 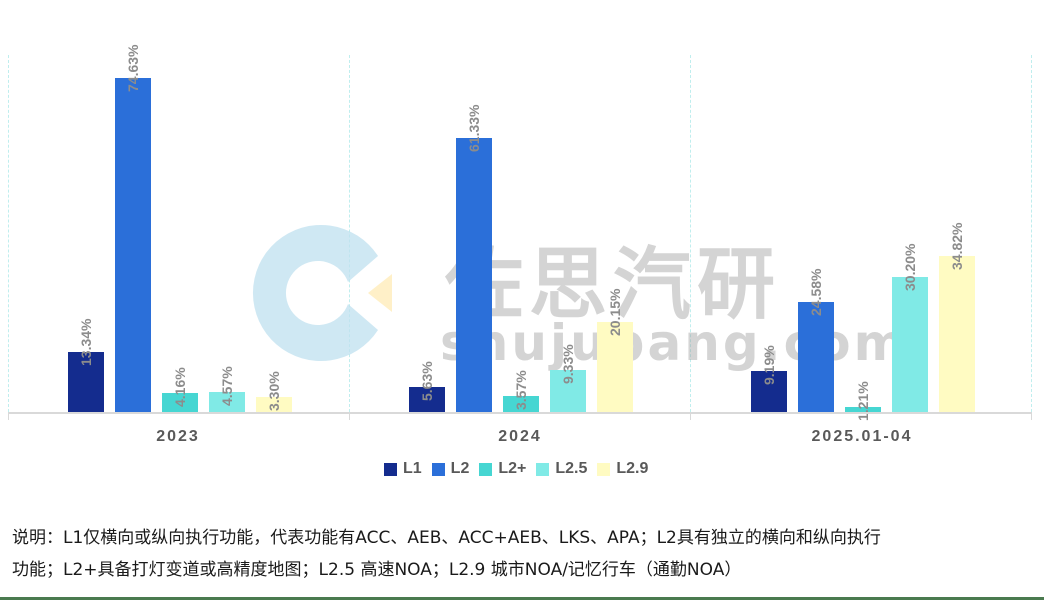 I want to click on data-label: 24.58%, so click(x=816, y=292).